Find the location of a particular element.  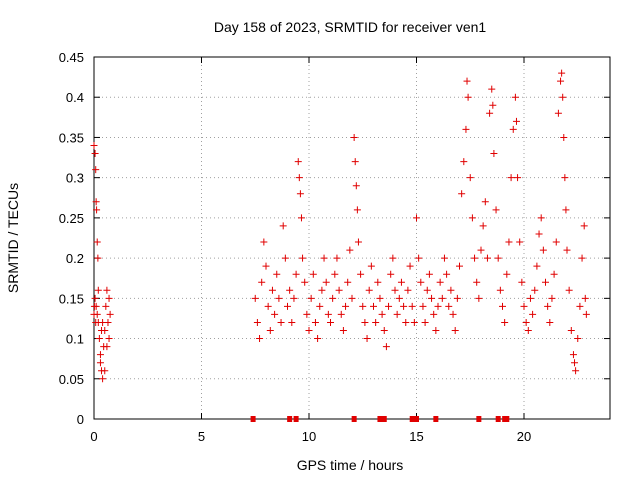

x-tick-label: 15 is located at coordinates (416, 436).